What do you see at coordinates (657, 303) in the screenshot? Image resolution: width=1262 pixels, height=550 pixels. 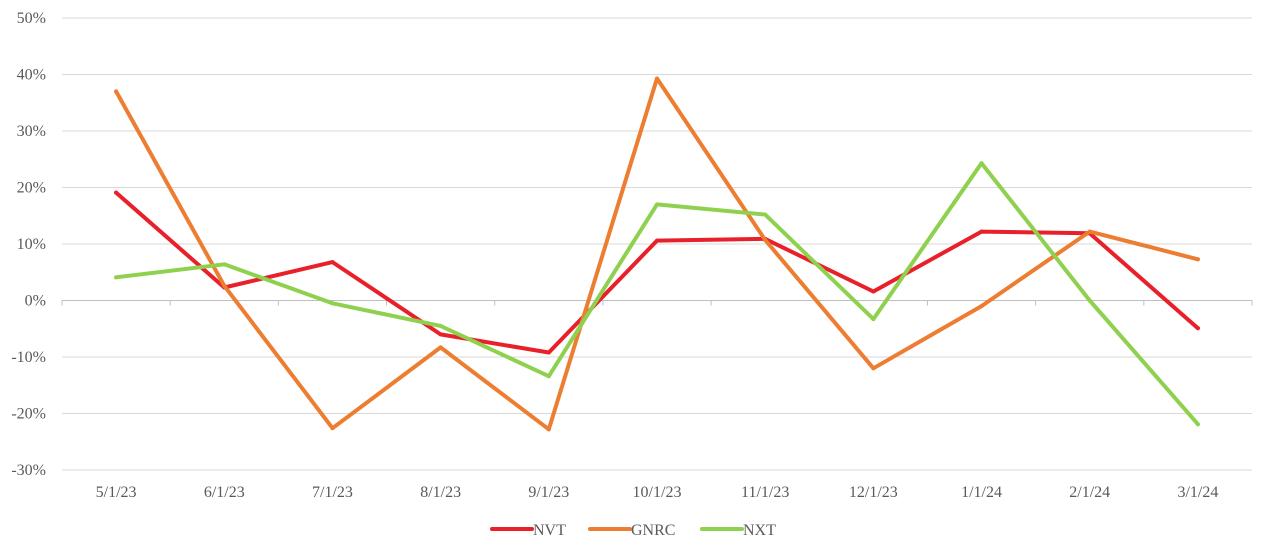 I see `x-axis` at bounding box center [657, 303].